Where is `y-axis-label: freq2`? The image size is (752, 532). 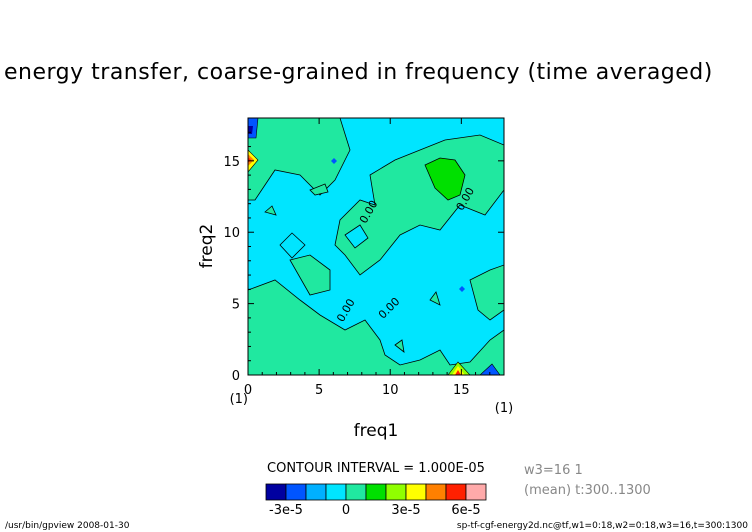
y-axis-label: freq2 is located at coordinates (207, 246).